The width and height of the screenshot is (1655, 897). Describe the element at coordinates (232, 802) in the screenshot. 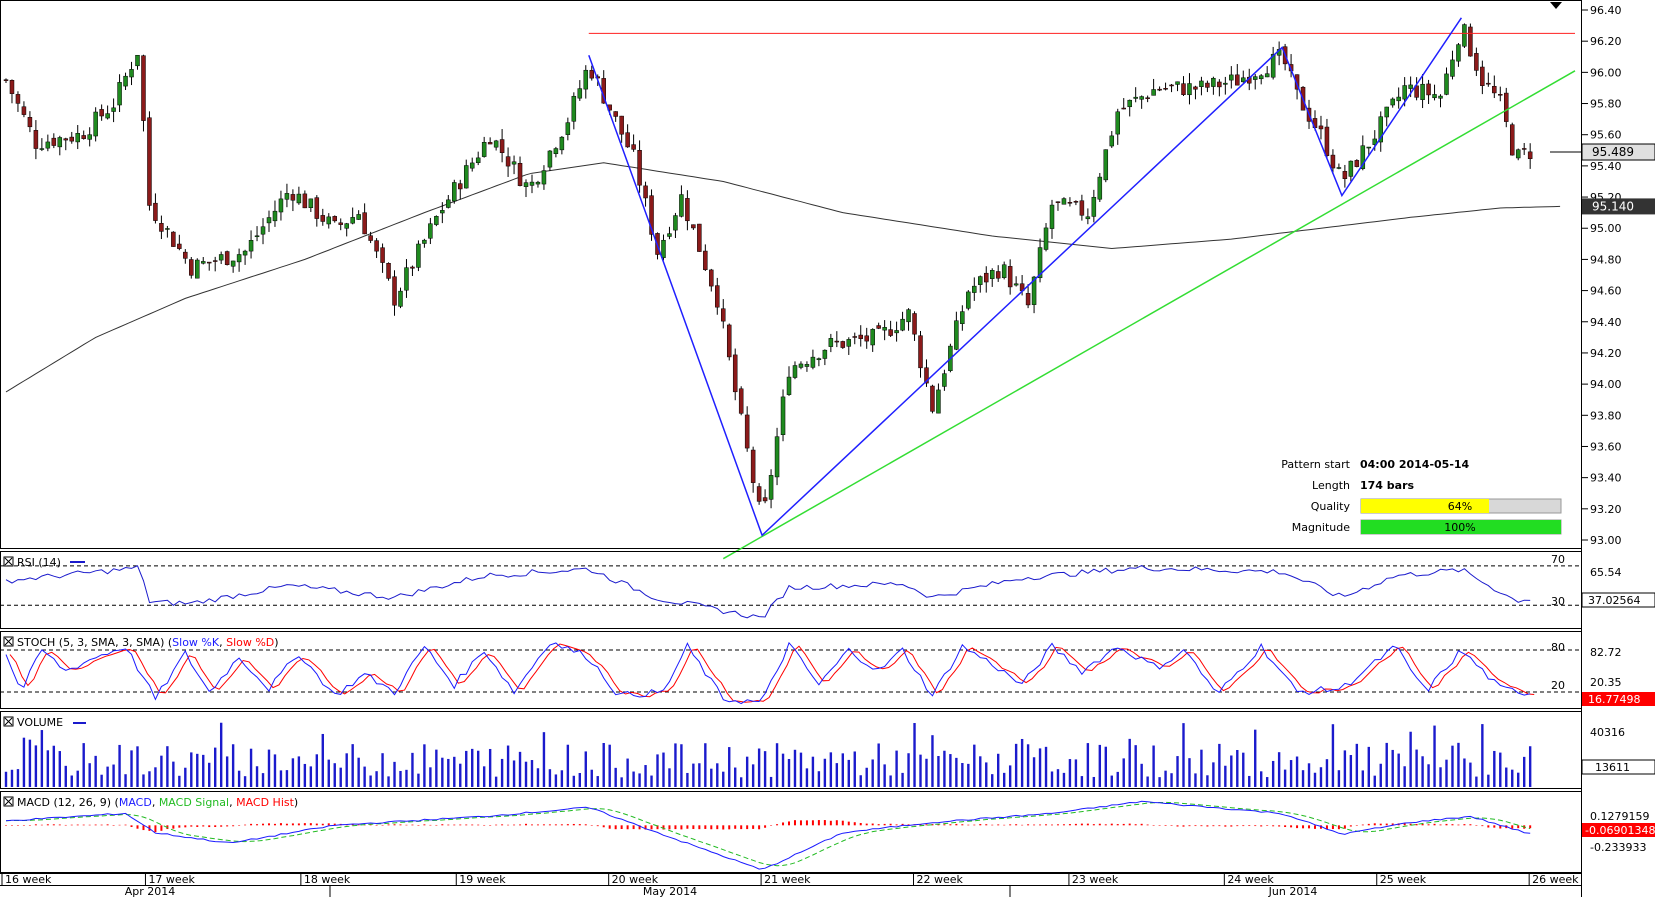

I see `macd-sep2: ,` at that location.